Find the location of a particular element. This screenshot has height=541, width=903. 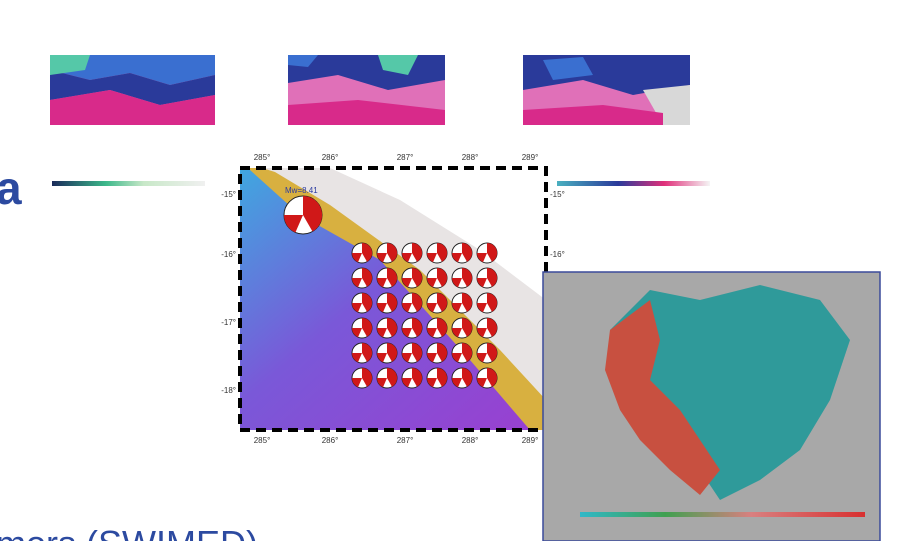

focal-mechanisms is located at coordinates (390, 292).